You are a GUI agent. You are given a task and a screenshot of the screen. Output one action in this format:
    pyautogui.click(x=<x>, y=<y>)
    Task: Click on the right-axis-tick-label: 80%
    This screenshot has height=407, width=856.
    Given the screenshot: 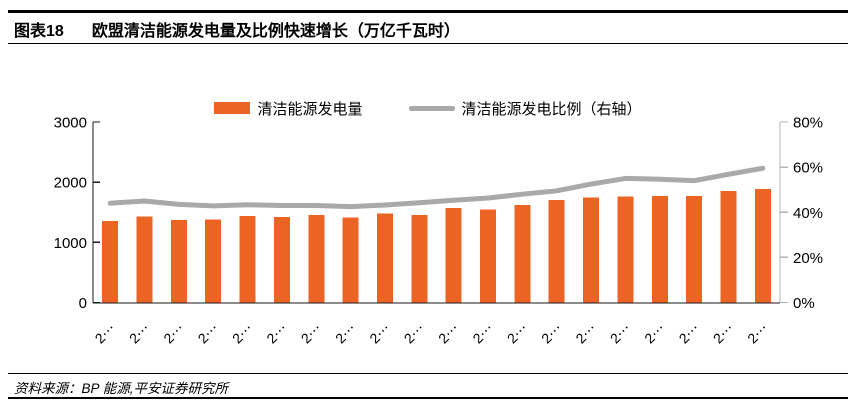 What is the action you would take?
    pyautogui.click(x=808, y=123)
    